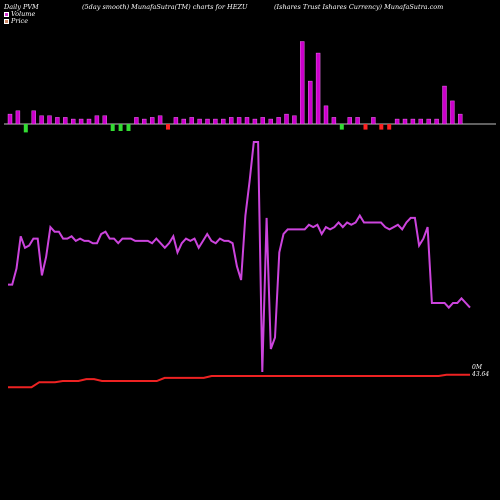  Describe the element at coordinates (477, 367) in the screenshot. I see `volume-end-label: 0M` at that location.